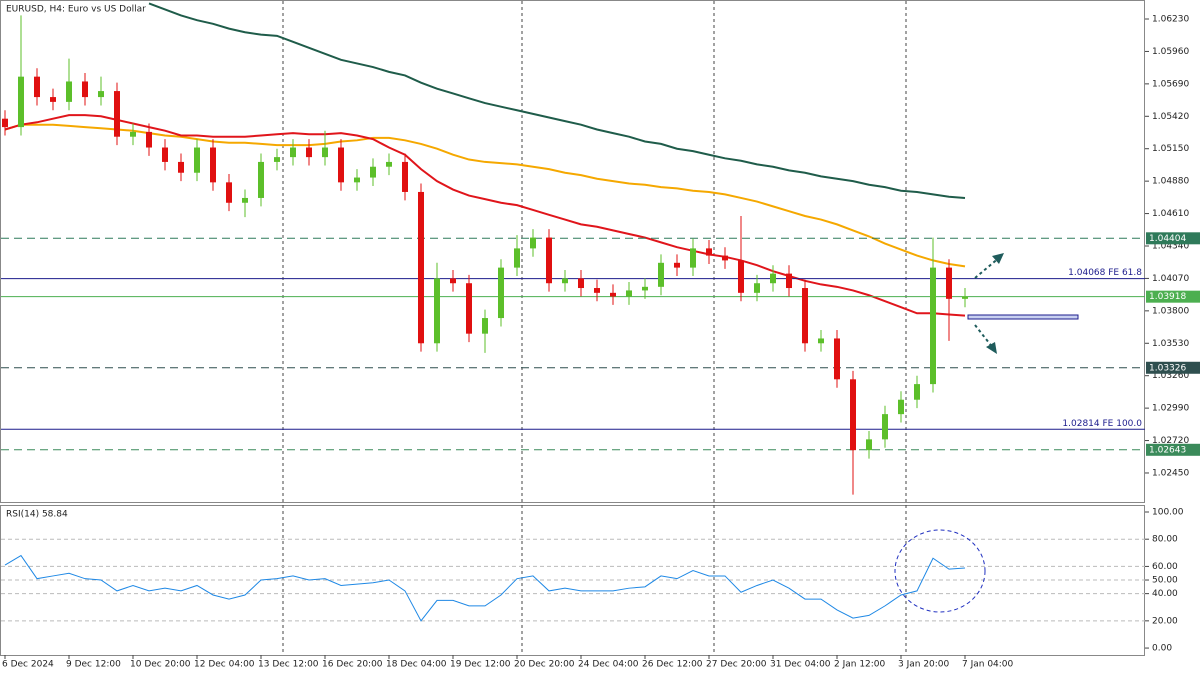 The width and height of the screenshot is (1200, 675). Describe the element at coordinates (1170, 246) in the screenshot. I see `y-tick-label: 1.04340` at that location.